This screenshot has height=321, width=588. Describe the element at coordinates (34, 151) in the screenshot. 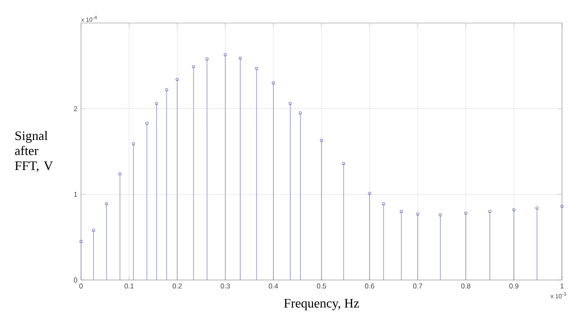

I see `y-axis-title: Signal after FFT, V` at that location.